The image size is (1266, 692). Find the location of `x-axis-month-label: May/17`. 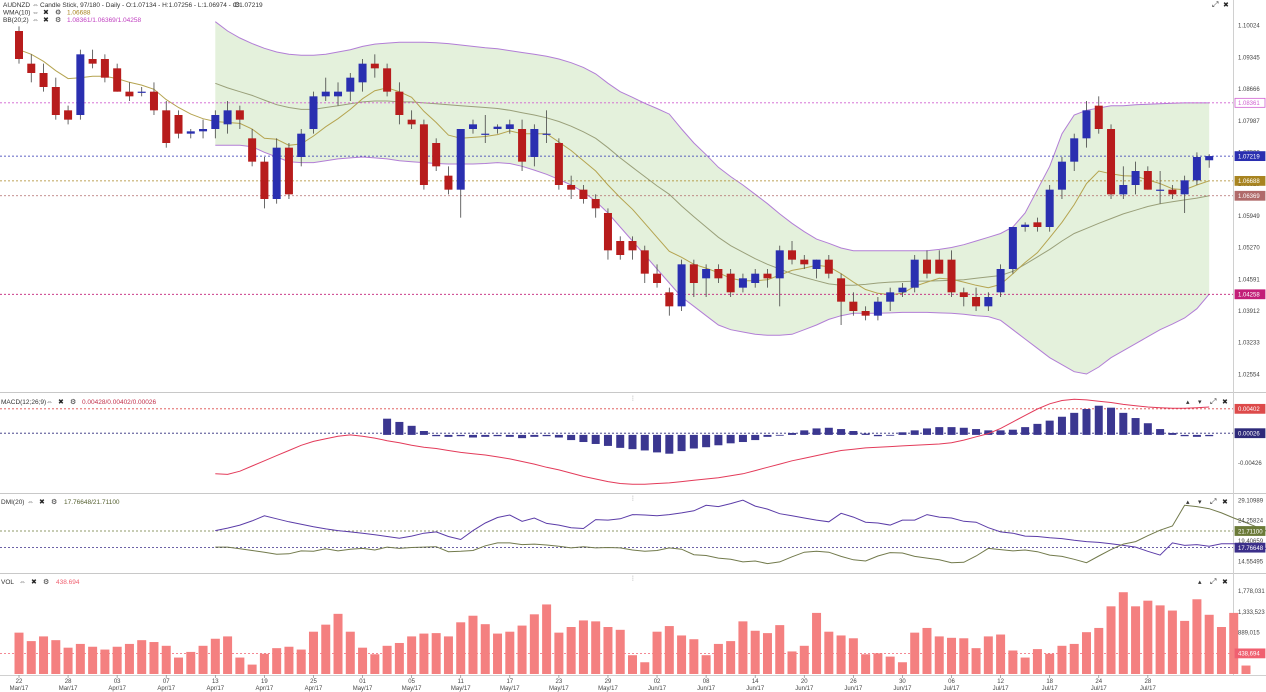

x-axis-month-label: May/17 is located at coordinates (559, 689).